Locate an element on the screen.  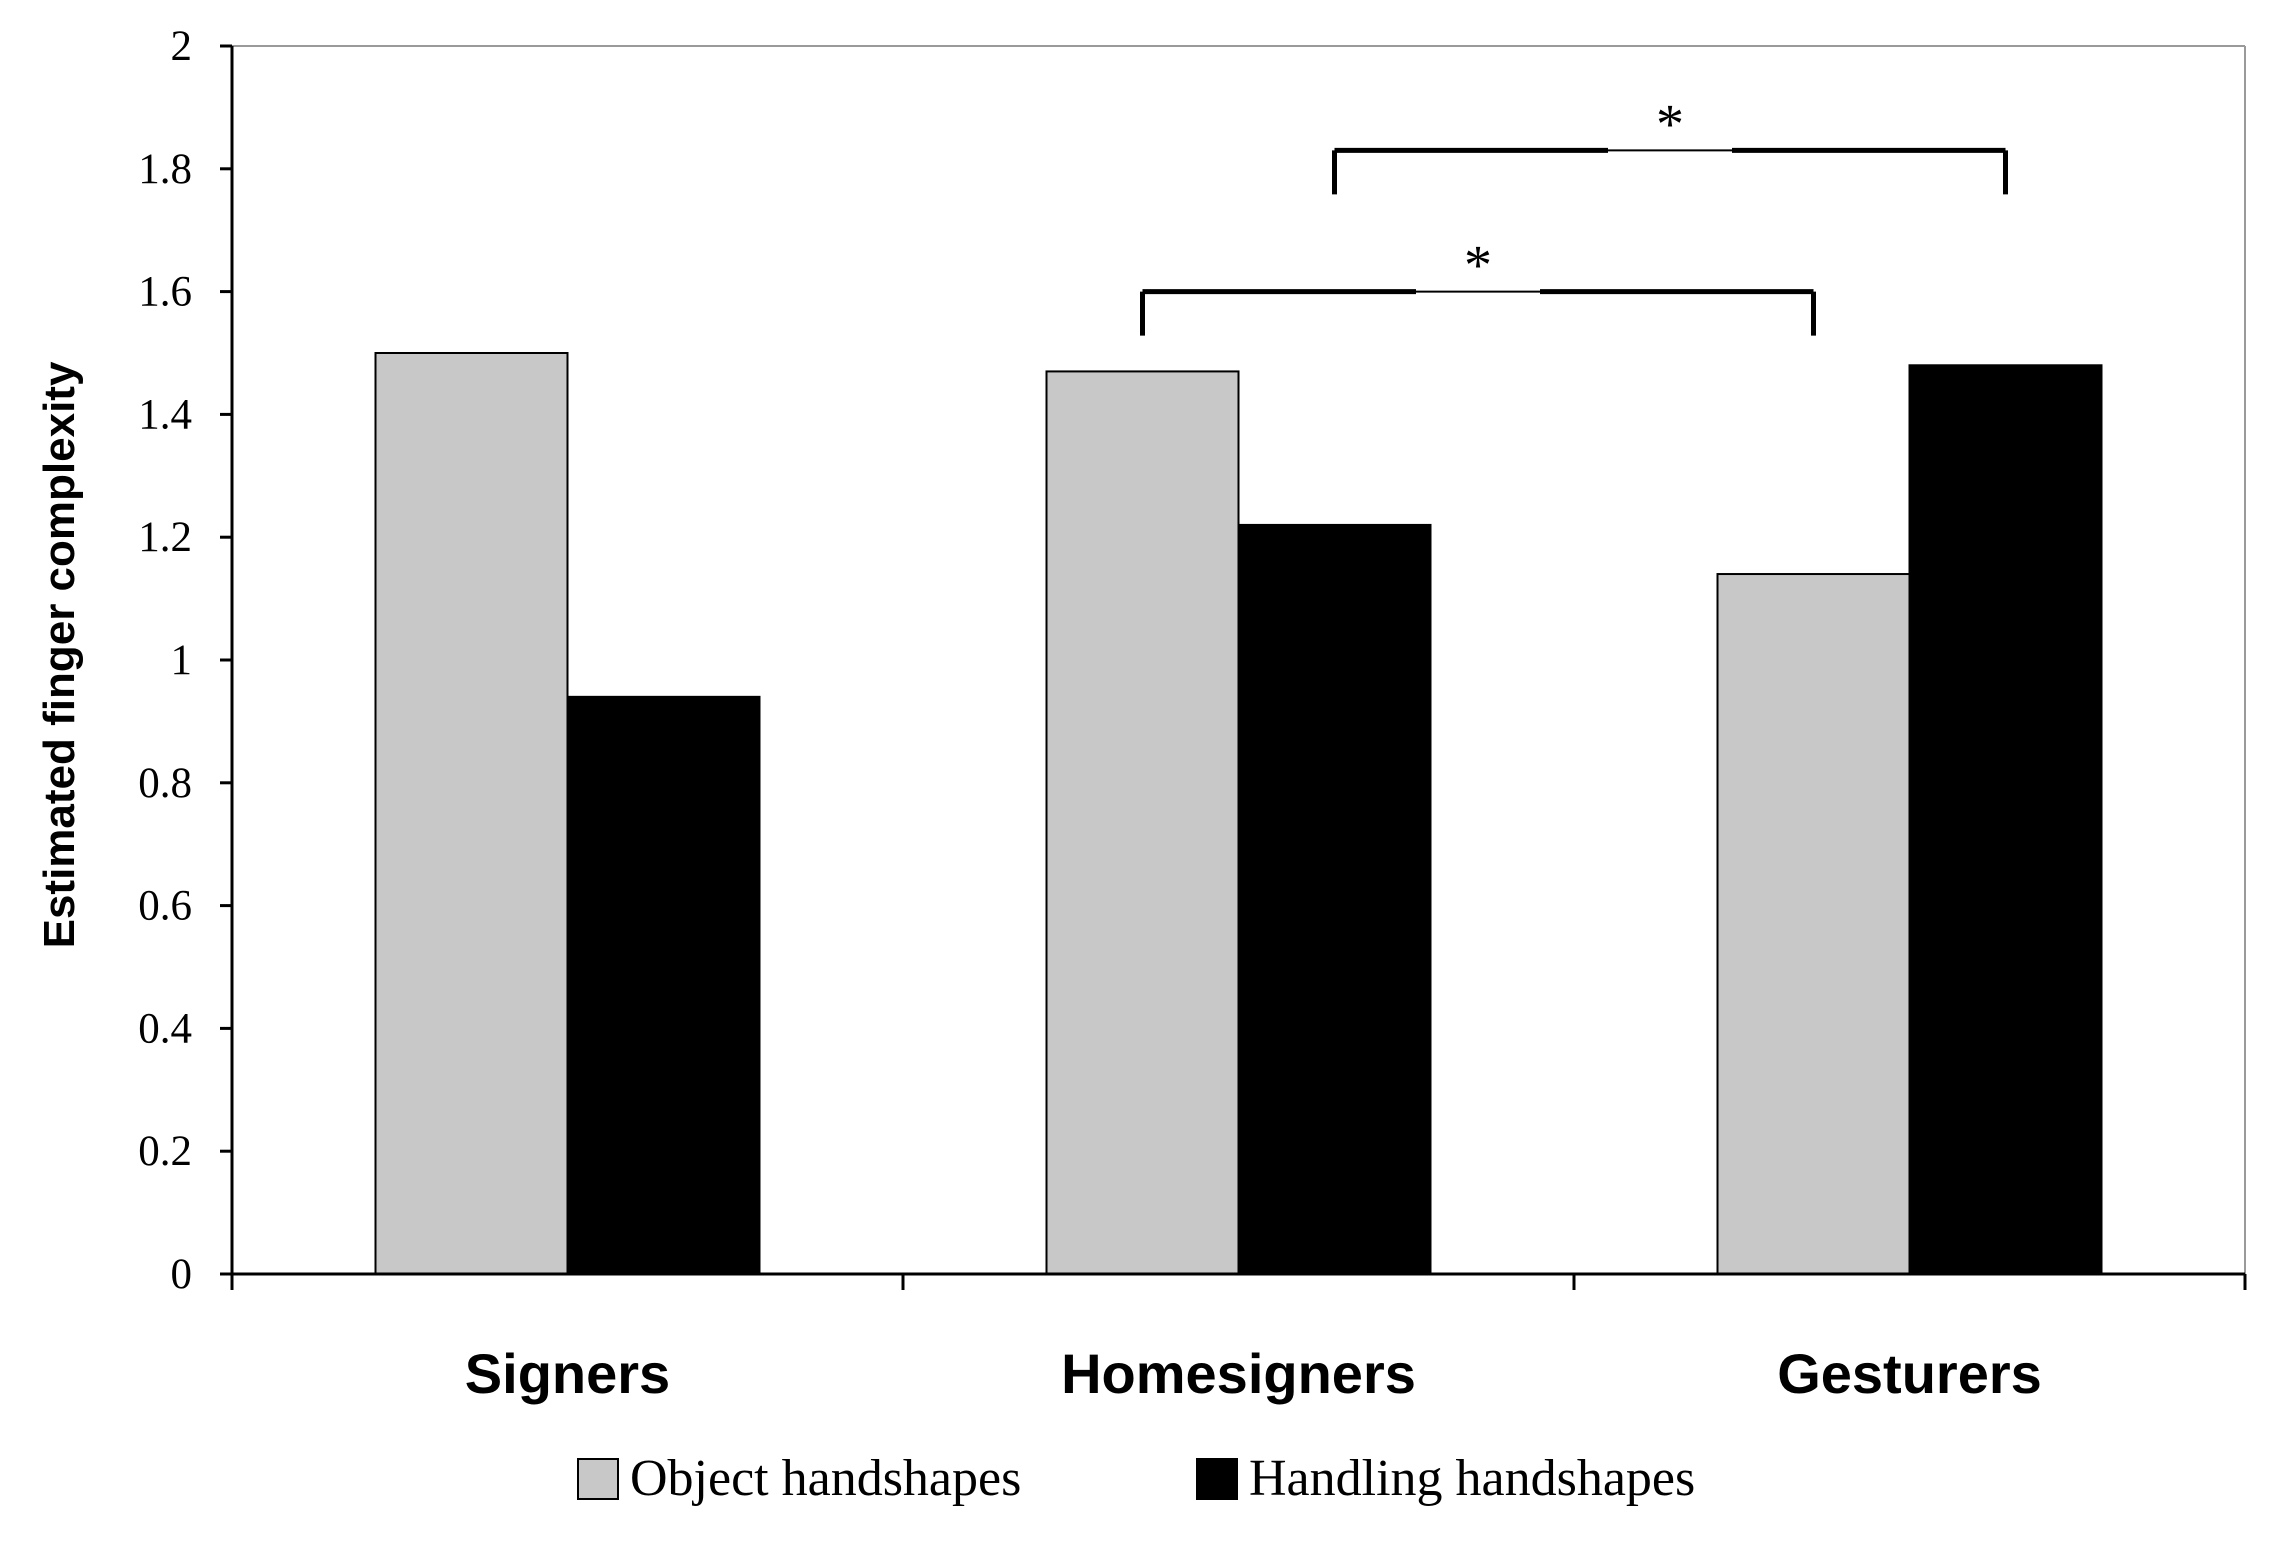
y-tick-label: 0.4 is located at coordinates (165, 1028).